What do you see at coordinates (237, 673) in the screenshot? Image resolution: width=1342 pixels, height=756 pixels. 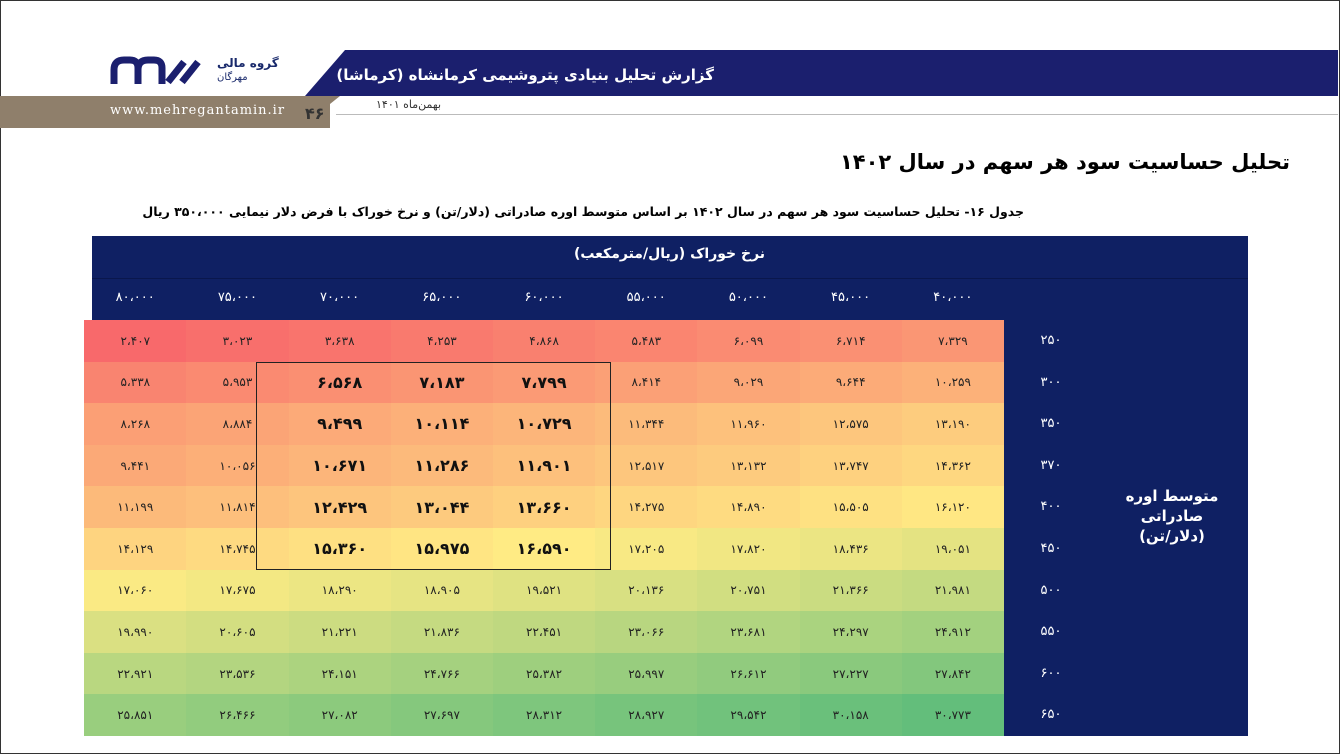 I see `table-cell: ۲۳،۵۳۶` at bounding box center [237, 673].